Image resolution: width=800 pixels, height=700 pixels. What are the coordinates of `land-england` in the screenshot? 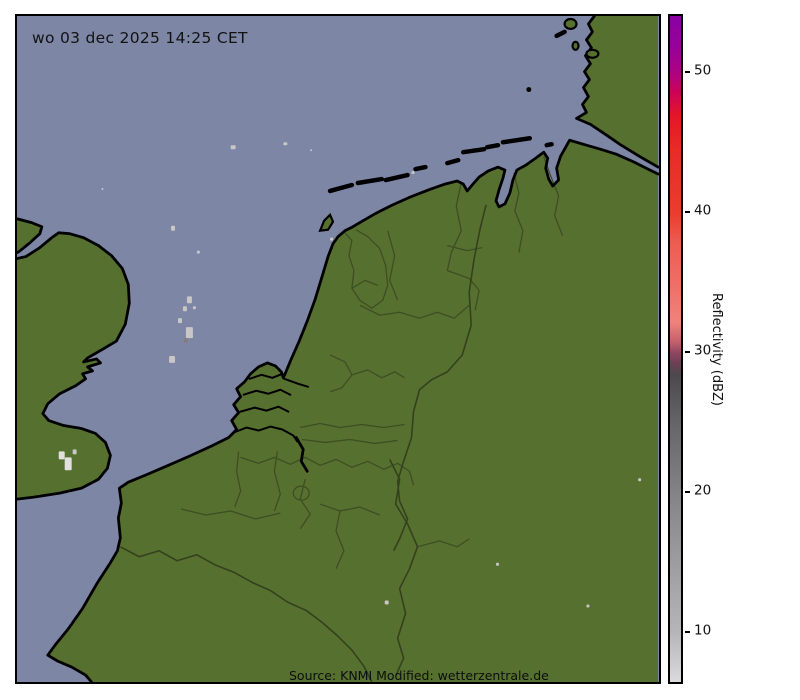 It's located at (73, 359).